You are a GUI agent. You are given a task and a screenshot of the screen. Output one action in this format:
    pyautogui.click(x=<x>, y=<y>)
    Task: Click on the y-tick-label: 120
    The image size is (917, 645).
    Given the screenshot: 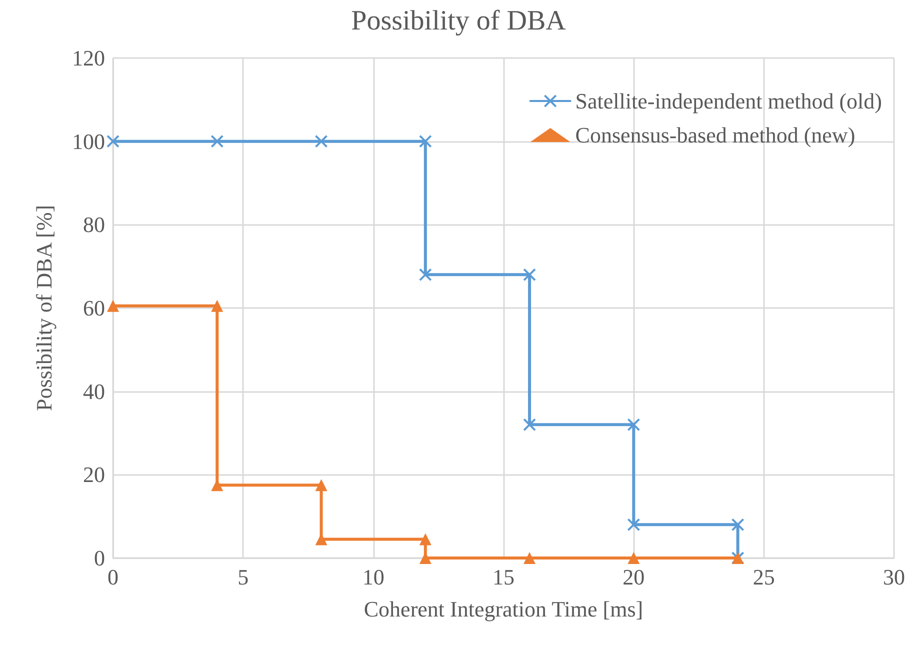 What is the action you would take?
    pyautogui.click(x=88, y=58)
    